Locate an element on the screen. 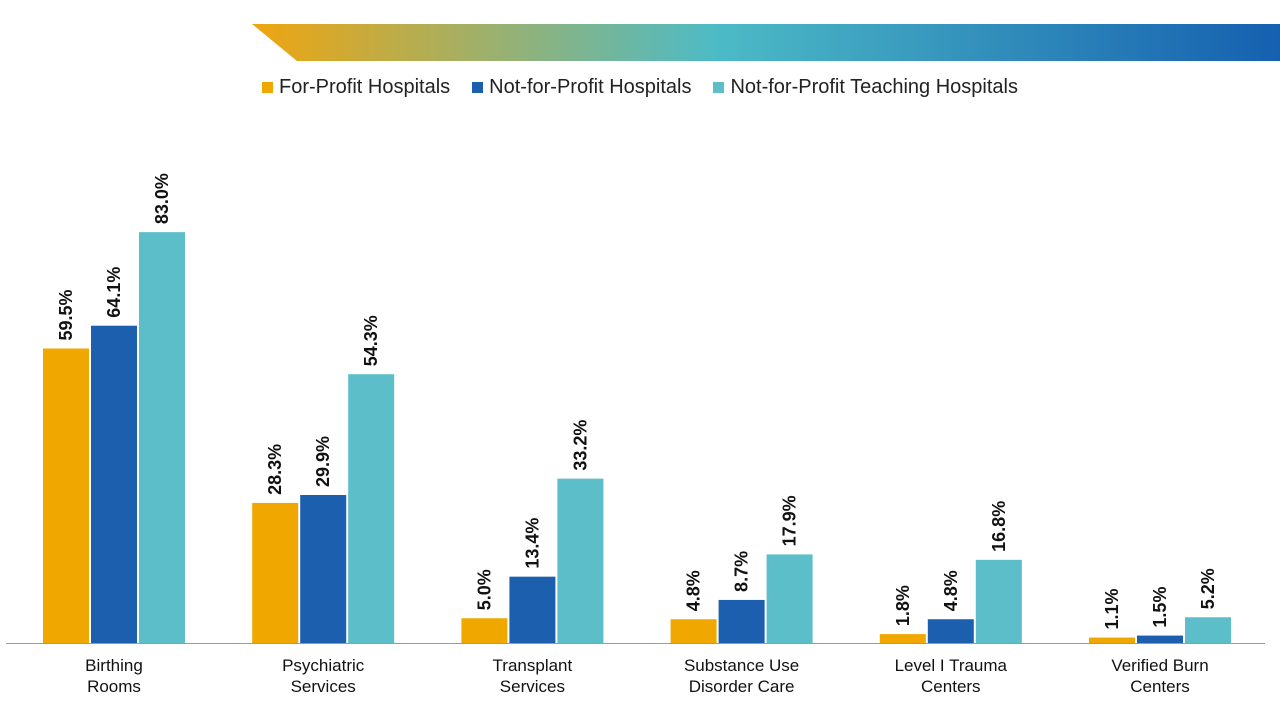 The width and height of the screenshot is (1280, 720). header-banner is located at coordinates (766, 42).